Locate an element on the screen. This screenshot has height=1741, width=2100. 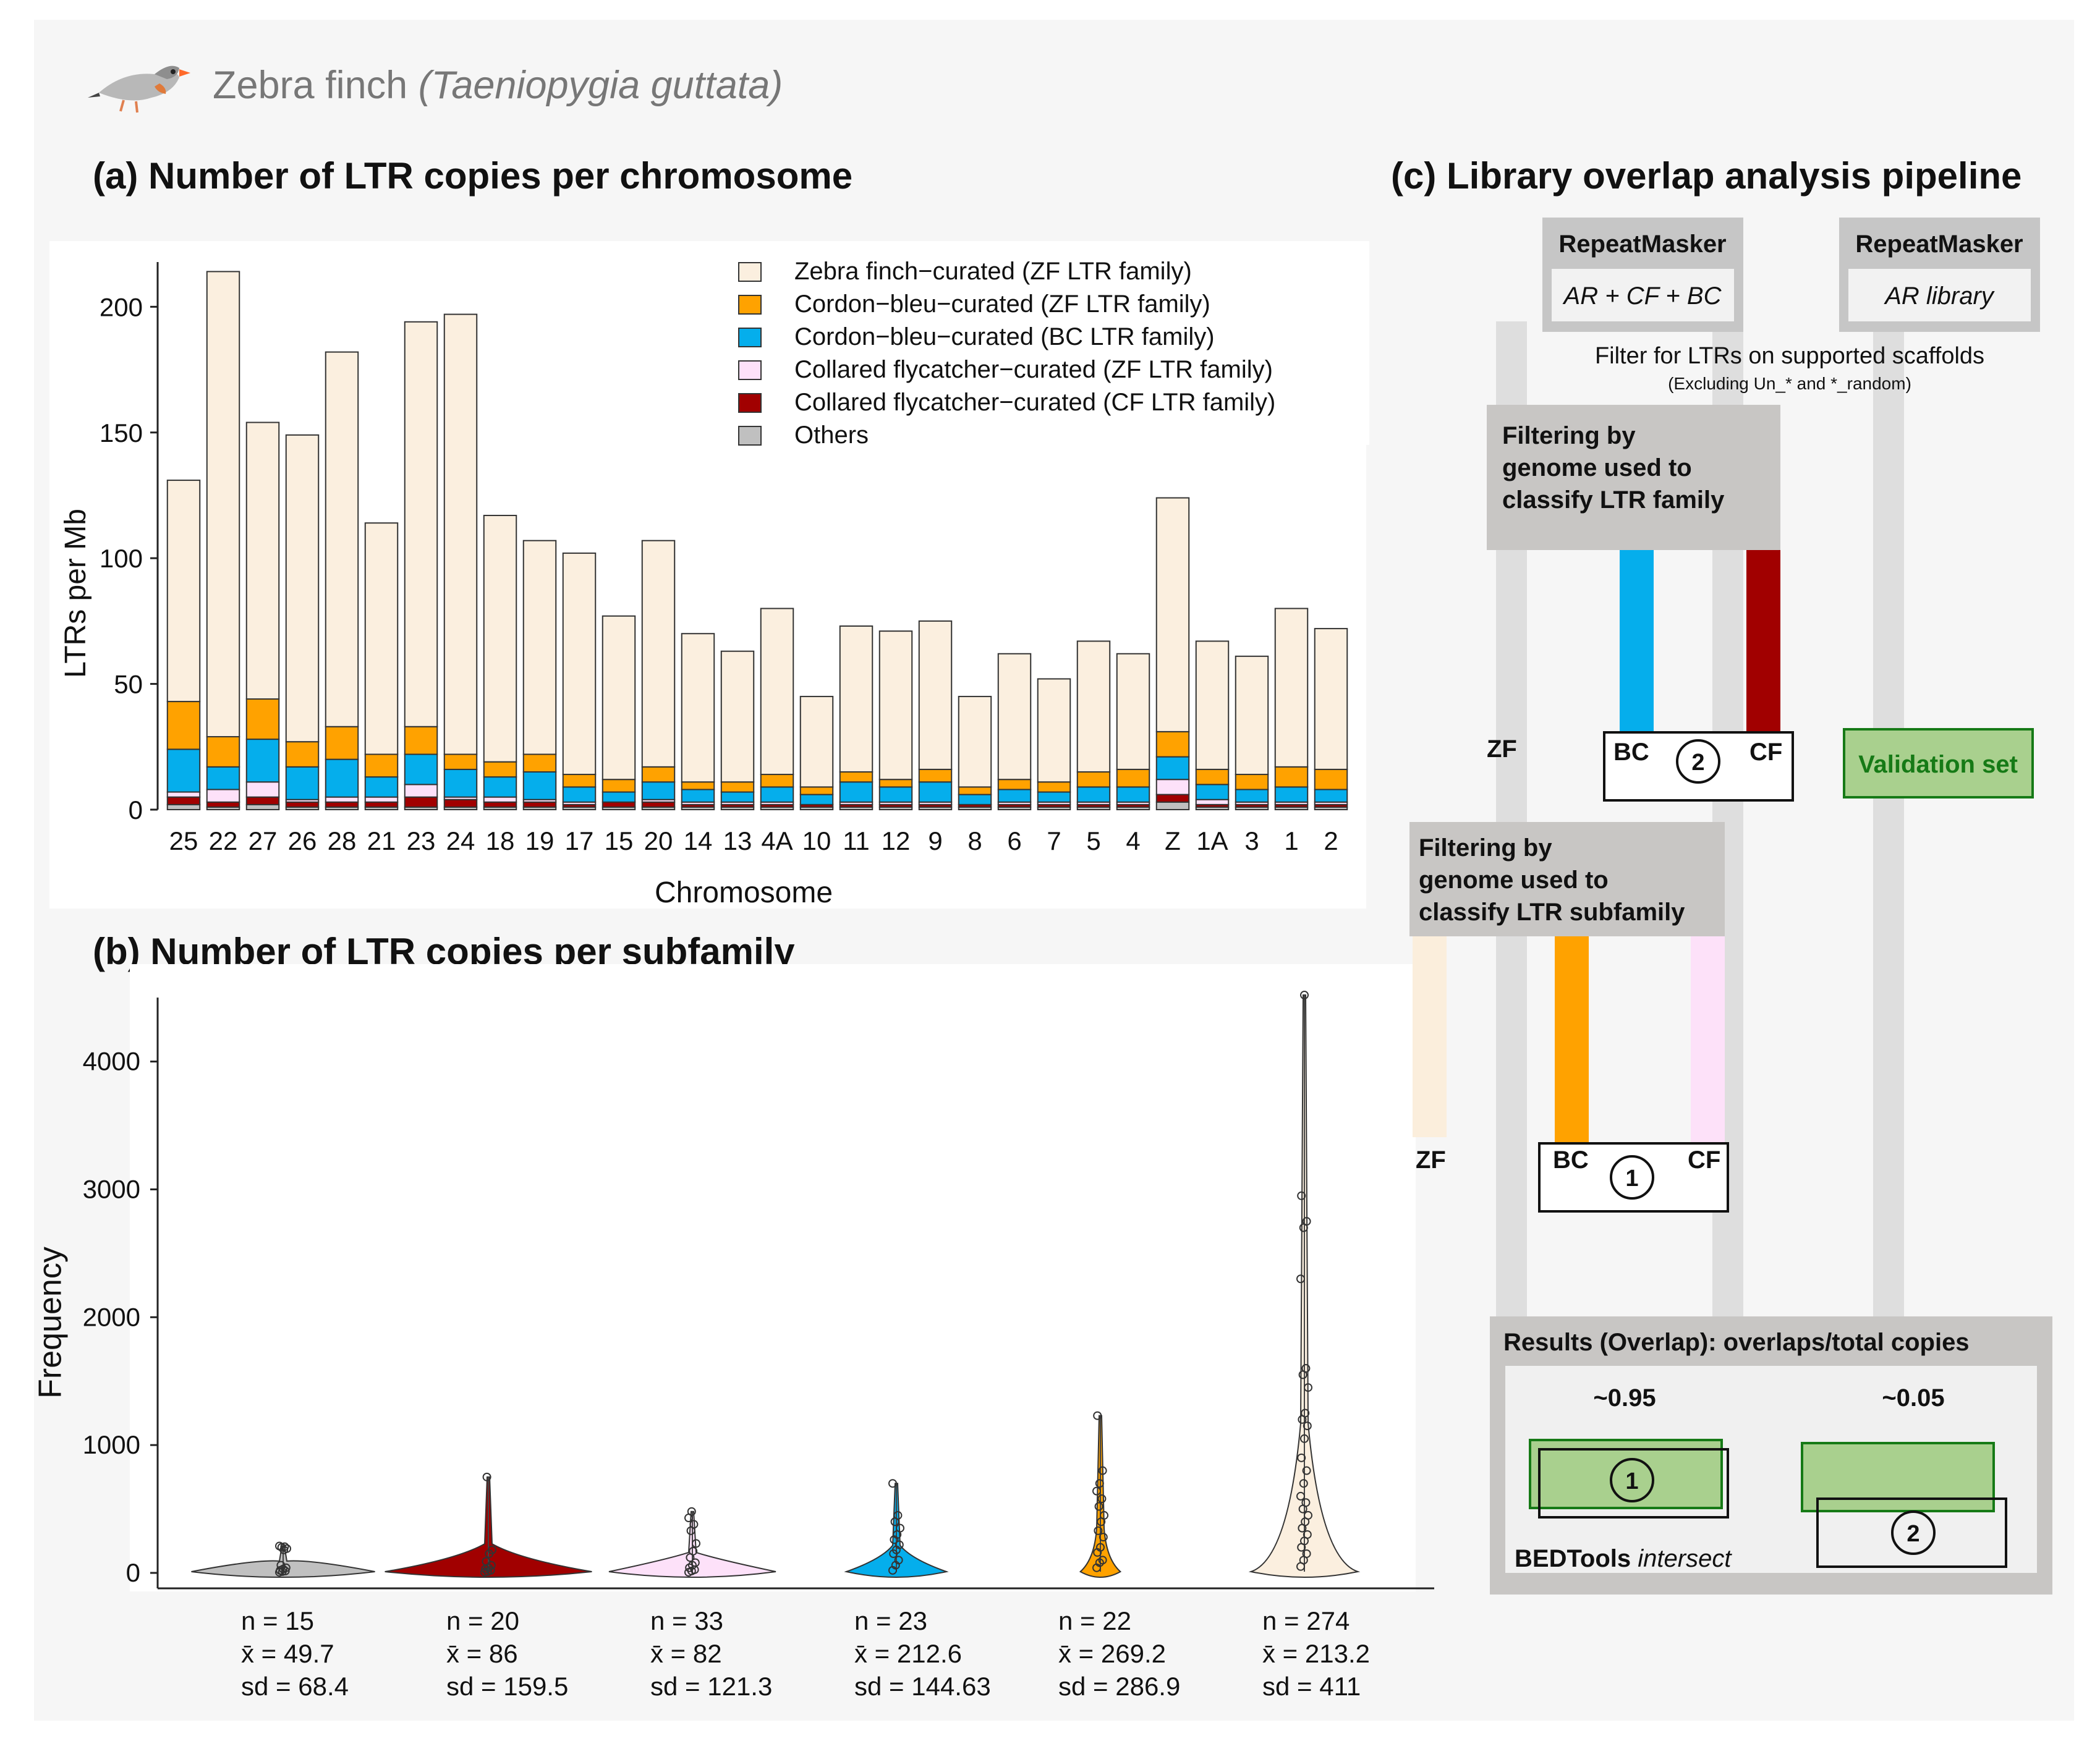
result-2-validation-rect is located at coordinates (1898, 1477).